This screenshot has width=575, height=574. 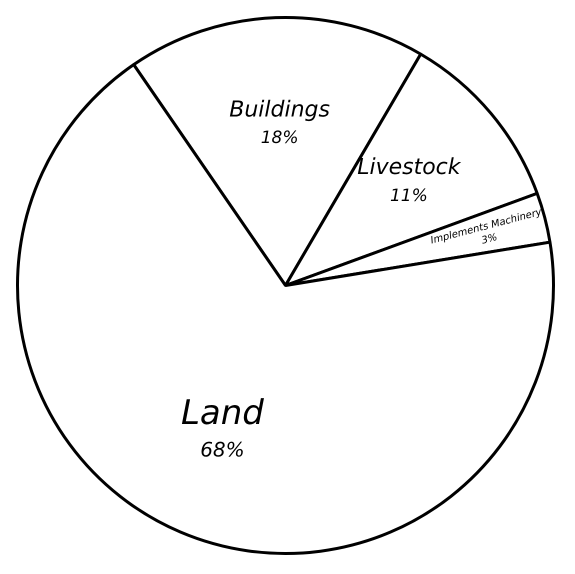 I want to click on data-label: 68%, so click(x=222, y=450).